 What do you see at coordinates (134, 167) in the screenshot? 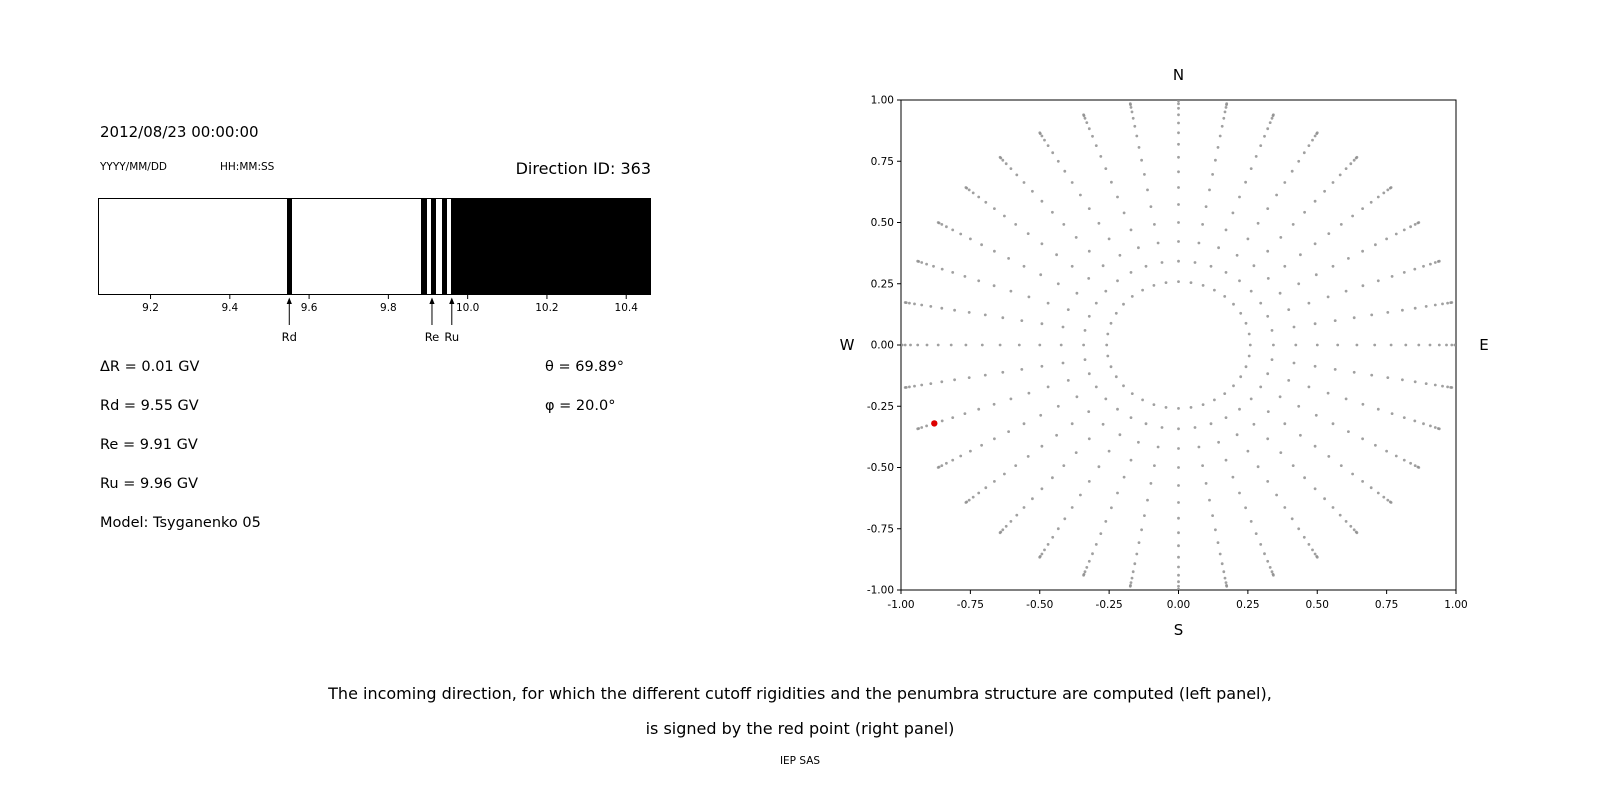
I see `date-format-label: YYYY/MM/DD` at bounding box center [134, 167].